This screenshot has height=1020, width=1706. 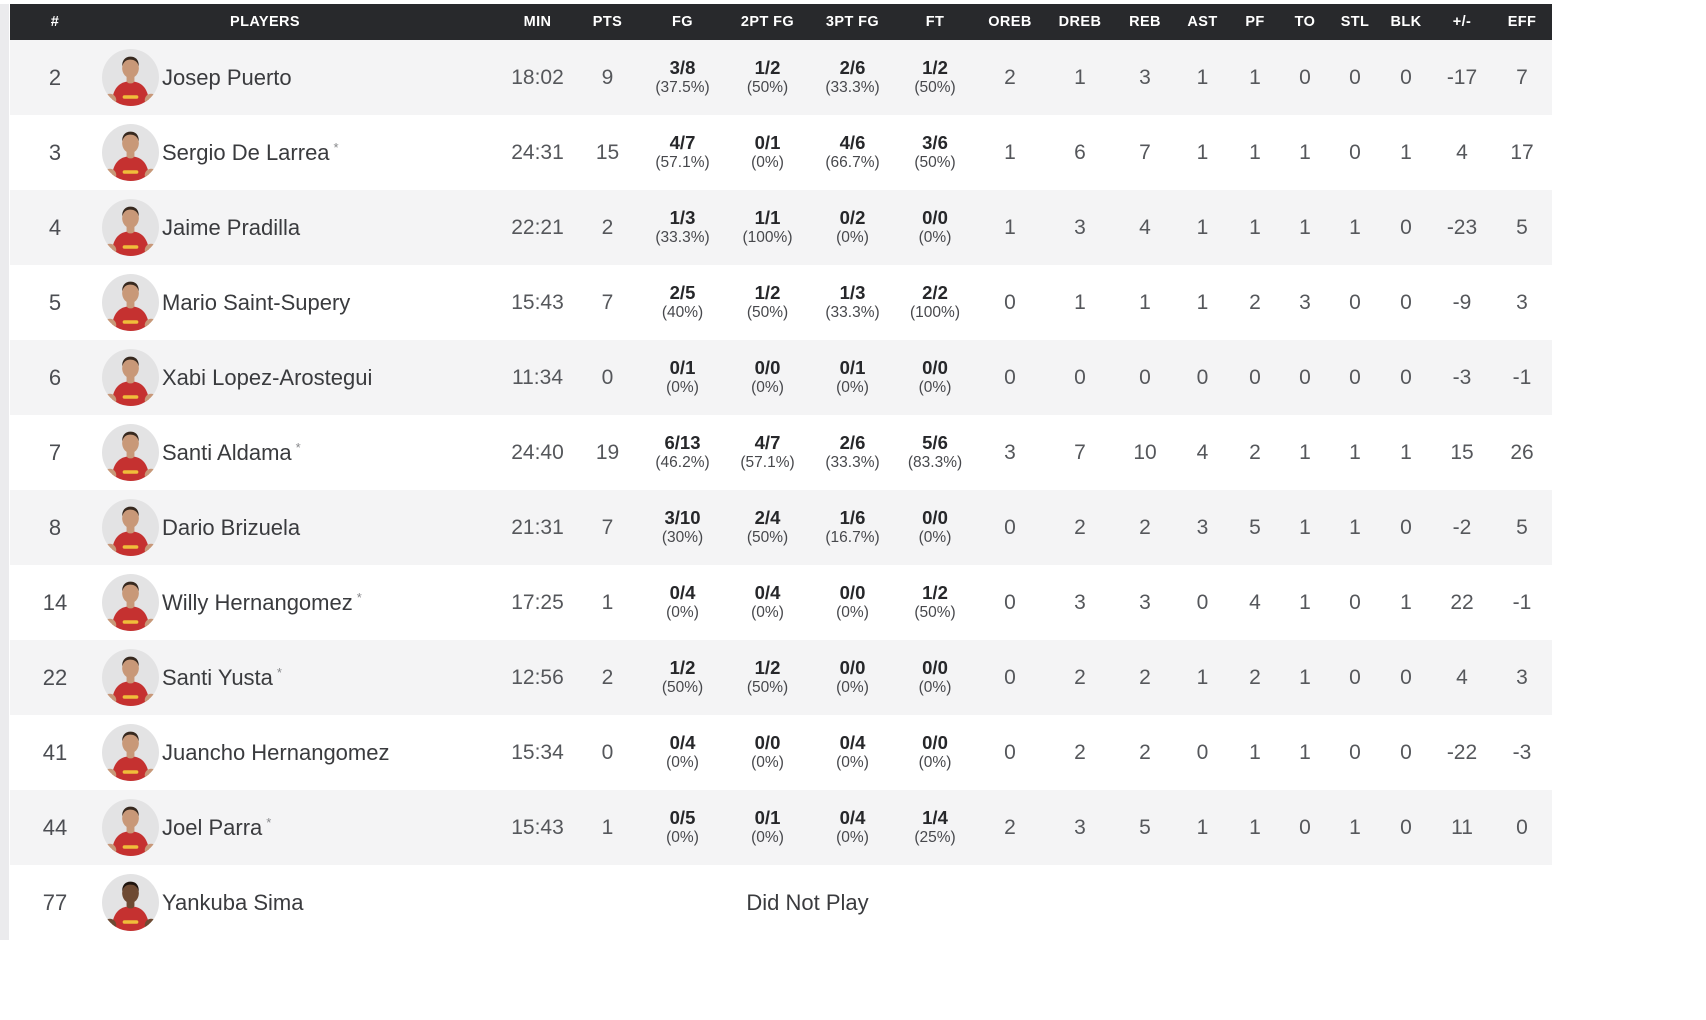 What do you see at coordinates (330, 678) in the screenshot?
I see `player-name: Santi Yusta *` at bounding box center [330, 678].